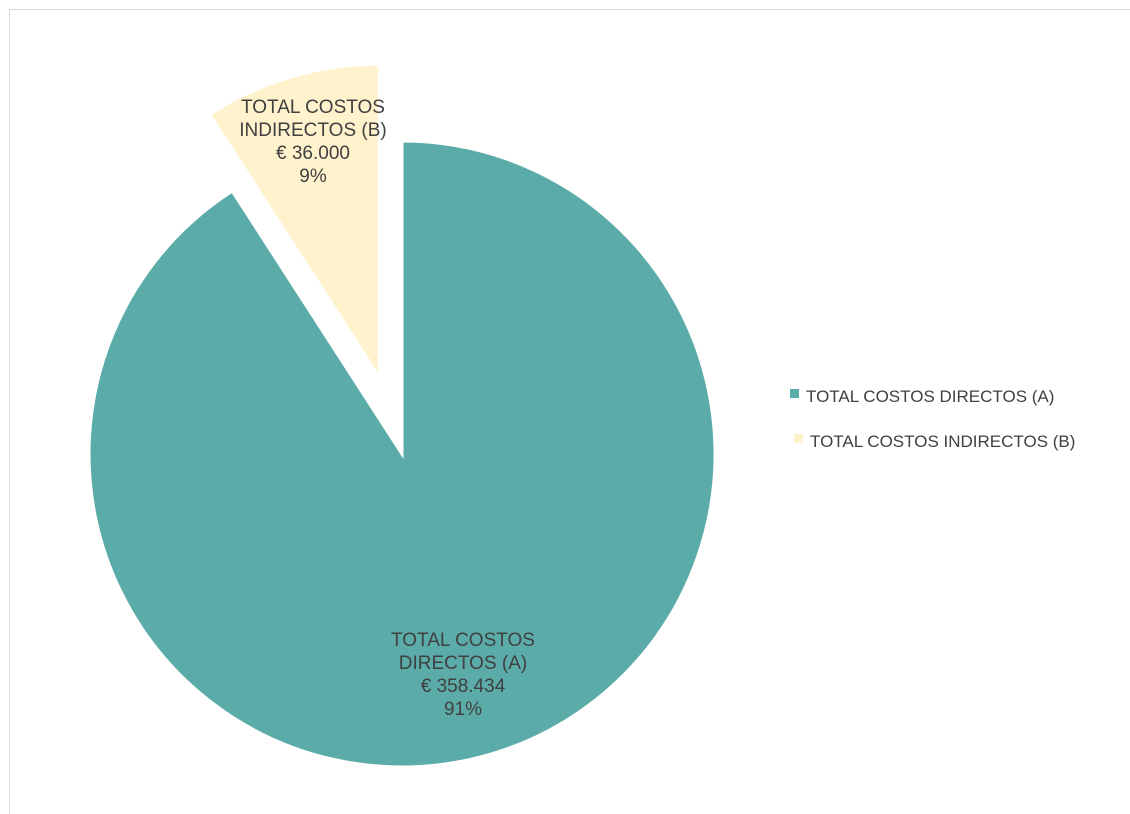  I want to click on legend-label: TOTAL COSTOS DIRECTOS (A), so click(930, 396).